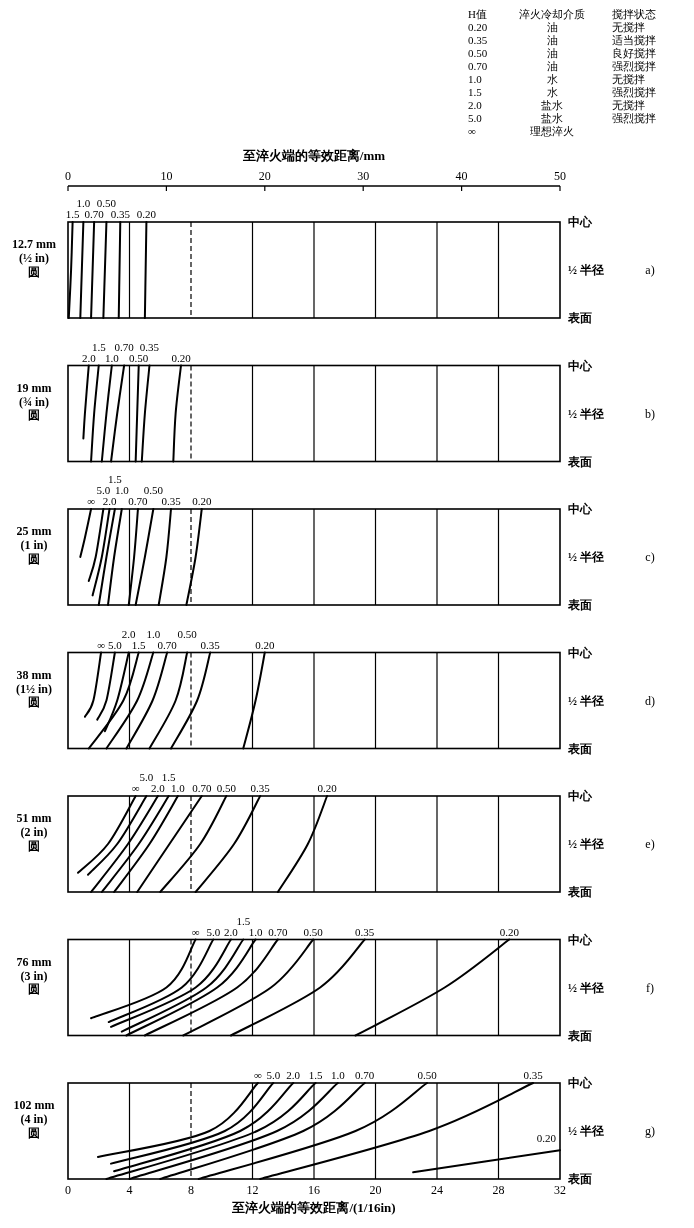  I want to click on y-label: 102 mm (4 in) 圆, so click(34, 1119).